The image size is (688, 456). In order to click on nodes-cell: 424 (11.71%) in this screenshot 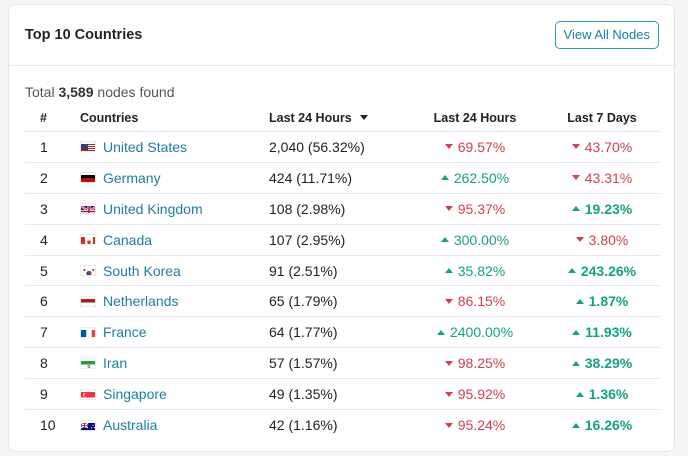, I will do `click(311, 177)`.